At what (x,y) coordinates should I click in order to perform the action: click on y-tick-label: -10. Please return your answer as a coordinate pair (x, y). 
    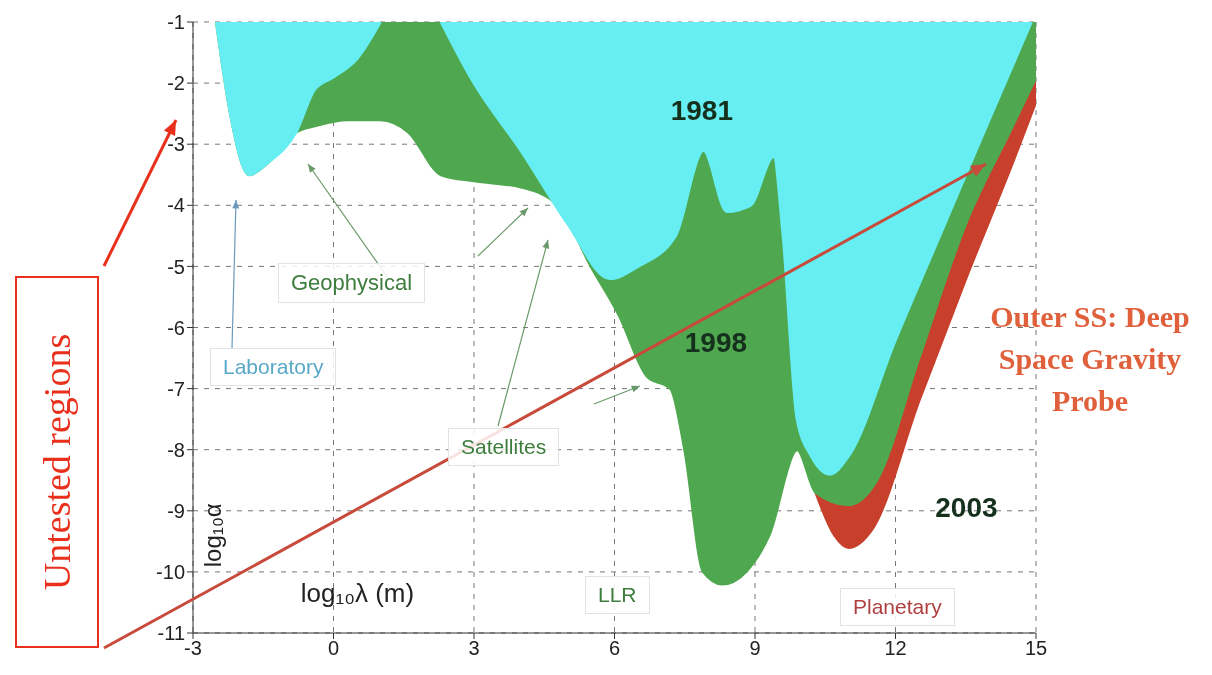
    Looking at the image, I should click on (170, 572).